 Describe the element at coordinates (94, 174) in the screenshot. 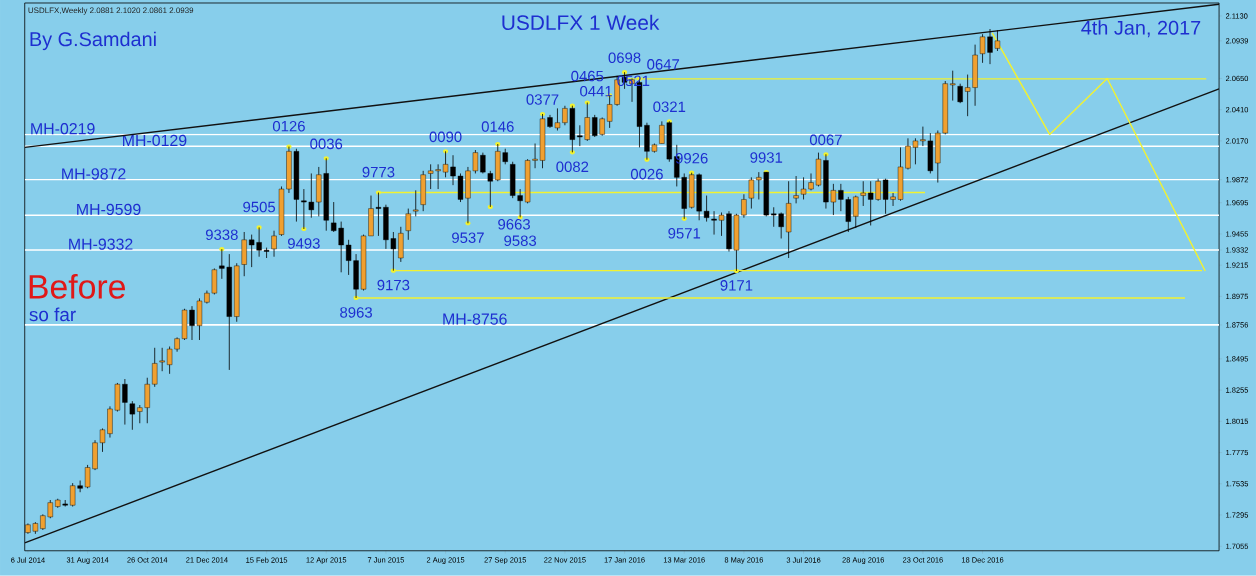

I see `ref-line-label: MH-9872` at that location.